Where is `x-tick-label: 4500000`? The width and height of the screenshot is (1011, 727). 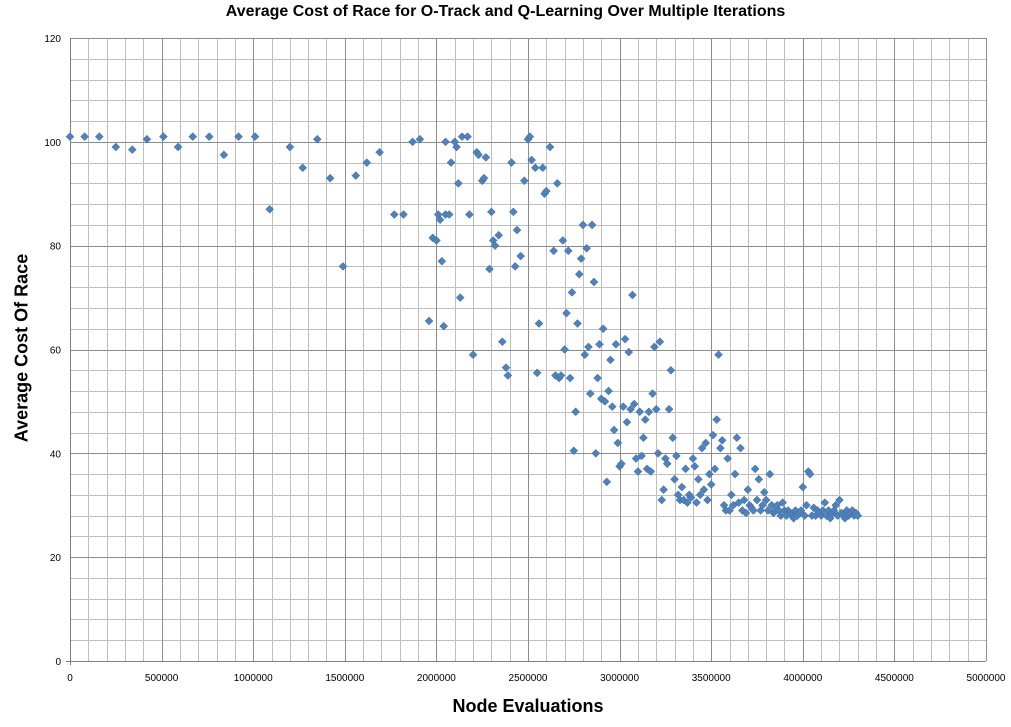 x-tick-label: 4500000 is located at coordinates (894, 678).